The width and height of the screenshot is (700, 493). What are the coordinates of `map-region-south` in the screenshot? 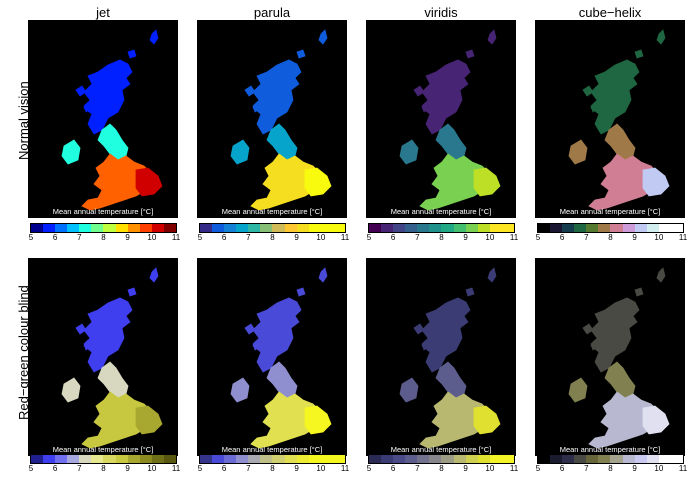 It's located at (624, 420).